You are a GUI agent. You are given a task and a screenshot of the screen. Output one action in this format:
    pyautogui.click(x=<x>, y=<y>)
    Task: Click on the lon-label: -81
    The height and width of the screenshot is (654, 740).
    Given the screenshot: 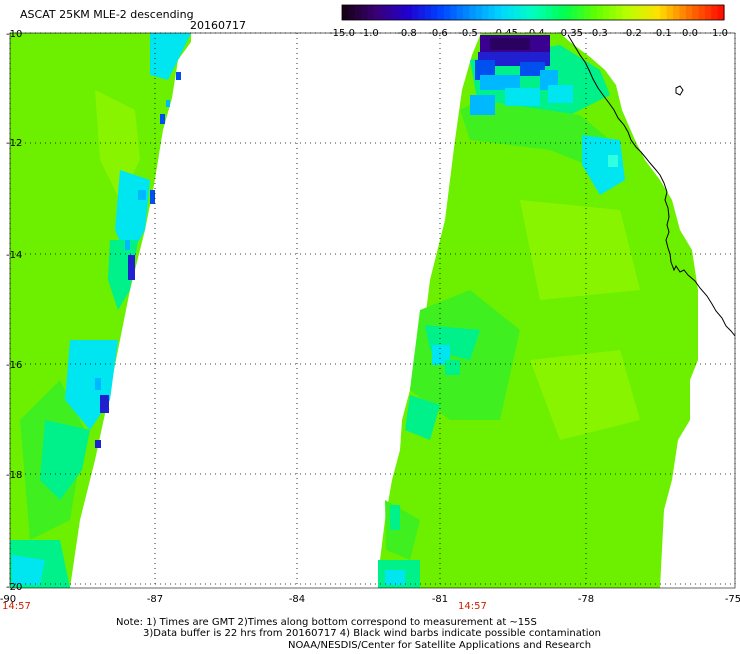 What is the action you would take?
    pyautogui.click(x=440, y=599)
    